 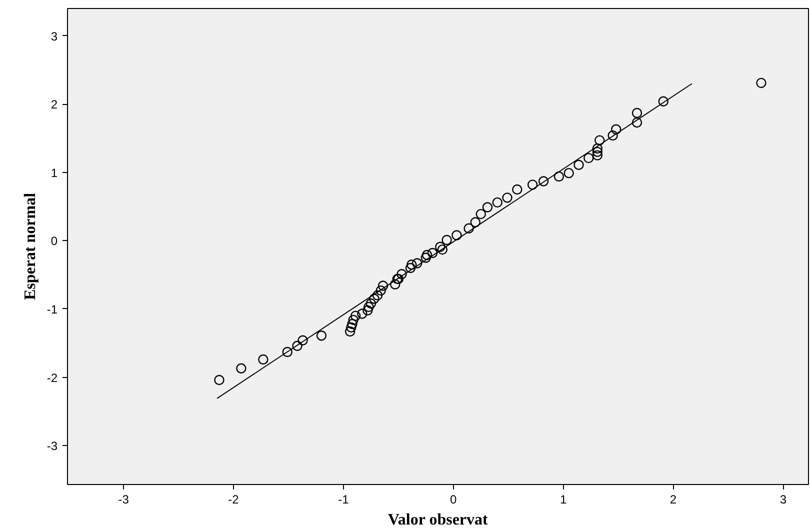 What do you see at coordinates (783, 499) in the screenshot?
I see `x-tick-label: 3` at bounding box center [783, 499].